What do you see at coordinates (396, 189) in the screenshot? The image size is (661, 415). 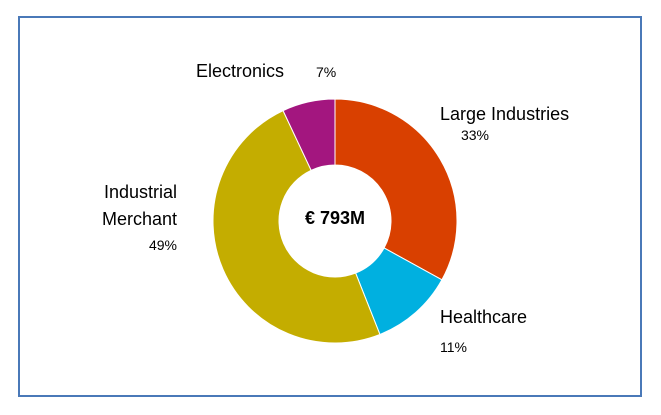 I see `large-industries-slice` at bounding box center [396, 189].